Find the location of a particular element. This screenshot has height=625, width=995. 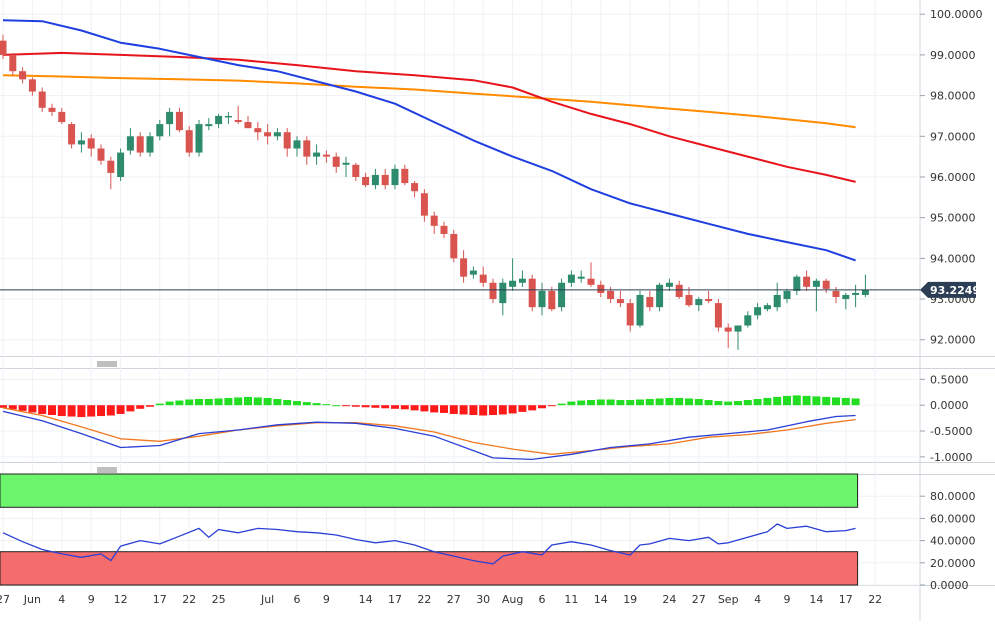

rsi-y-tick-label: 80.0000 is located at coordinates (953, 496).